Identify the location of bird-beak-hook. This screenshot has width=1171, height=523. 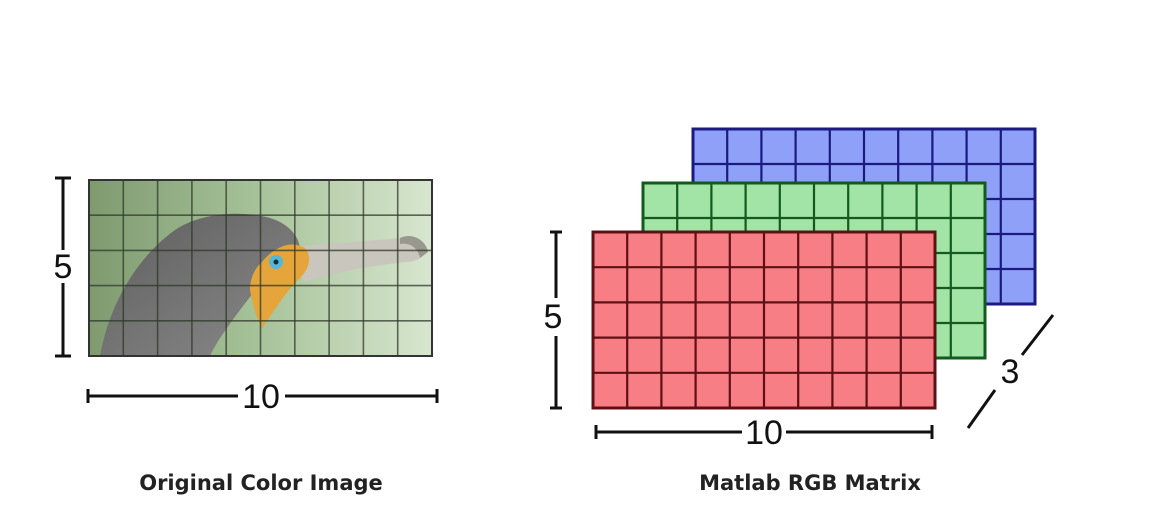
(414, 246).